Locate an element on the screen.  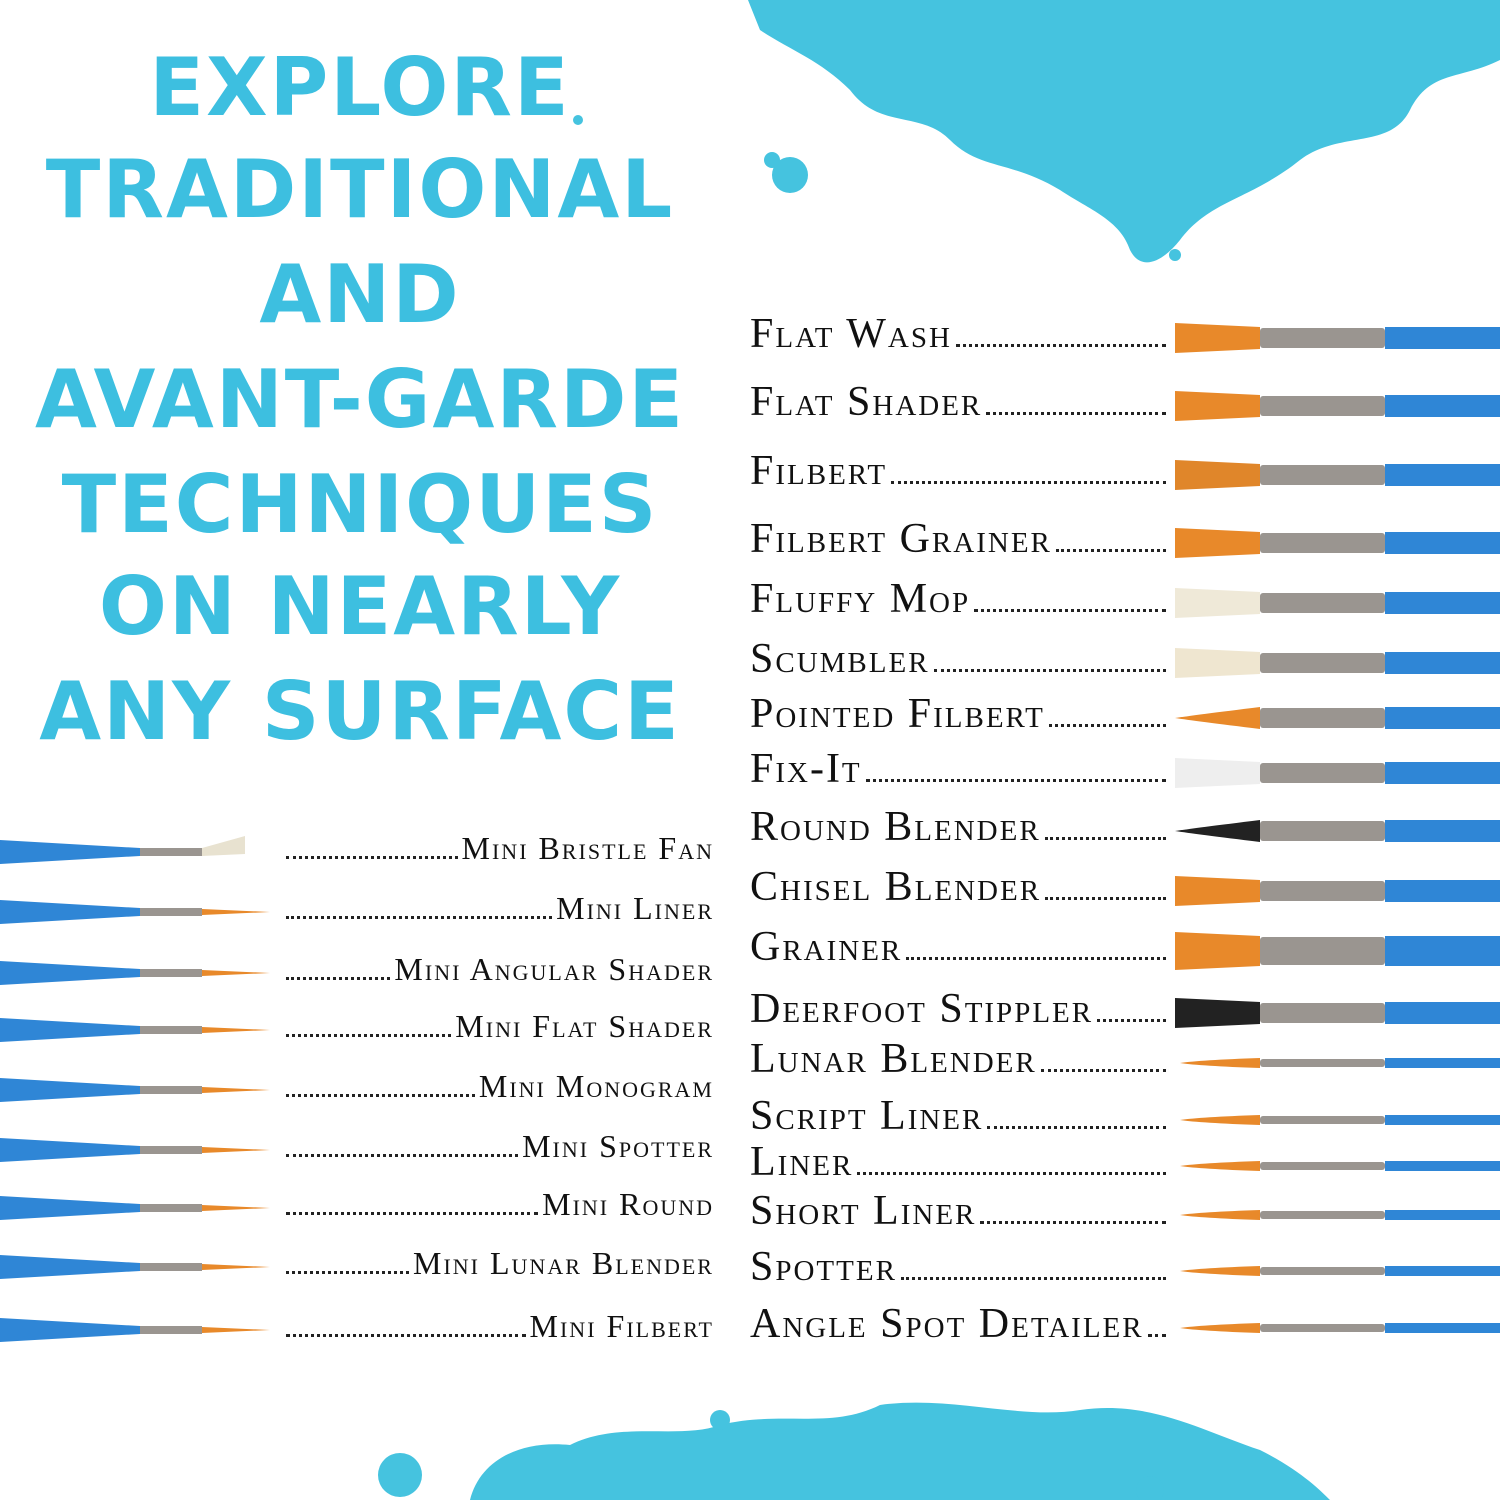
brush-row: Scumbler is located at coordinates (960, 659).